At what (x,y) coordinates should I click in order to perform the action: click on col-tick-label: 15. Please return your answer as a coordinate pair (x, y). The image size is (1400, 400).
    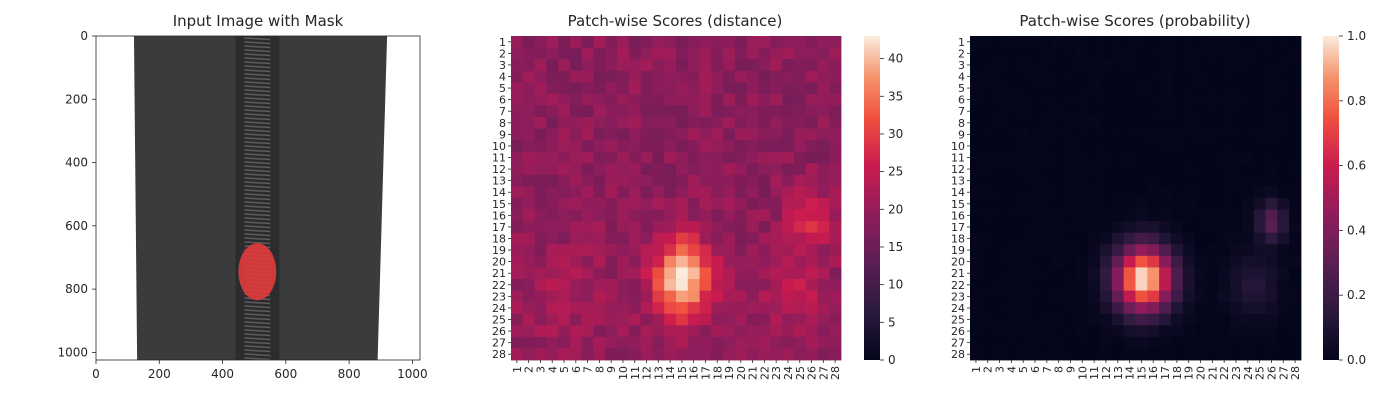
    Looking at the image, I should click on (1141, 373).